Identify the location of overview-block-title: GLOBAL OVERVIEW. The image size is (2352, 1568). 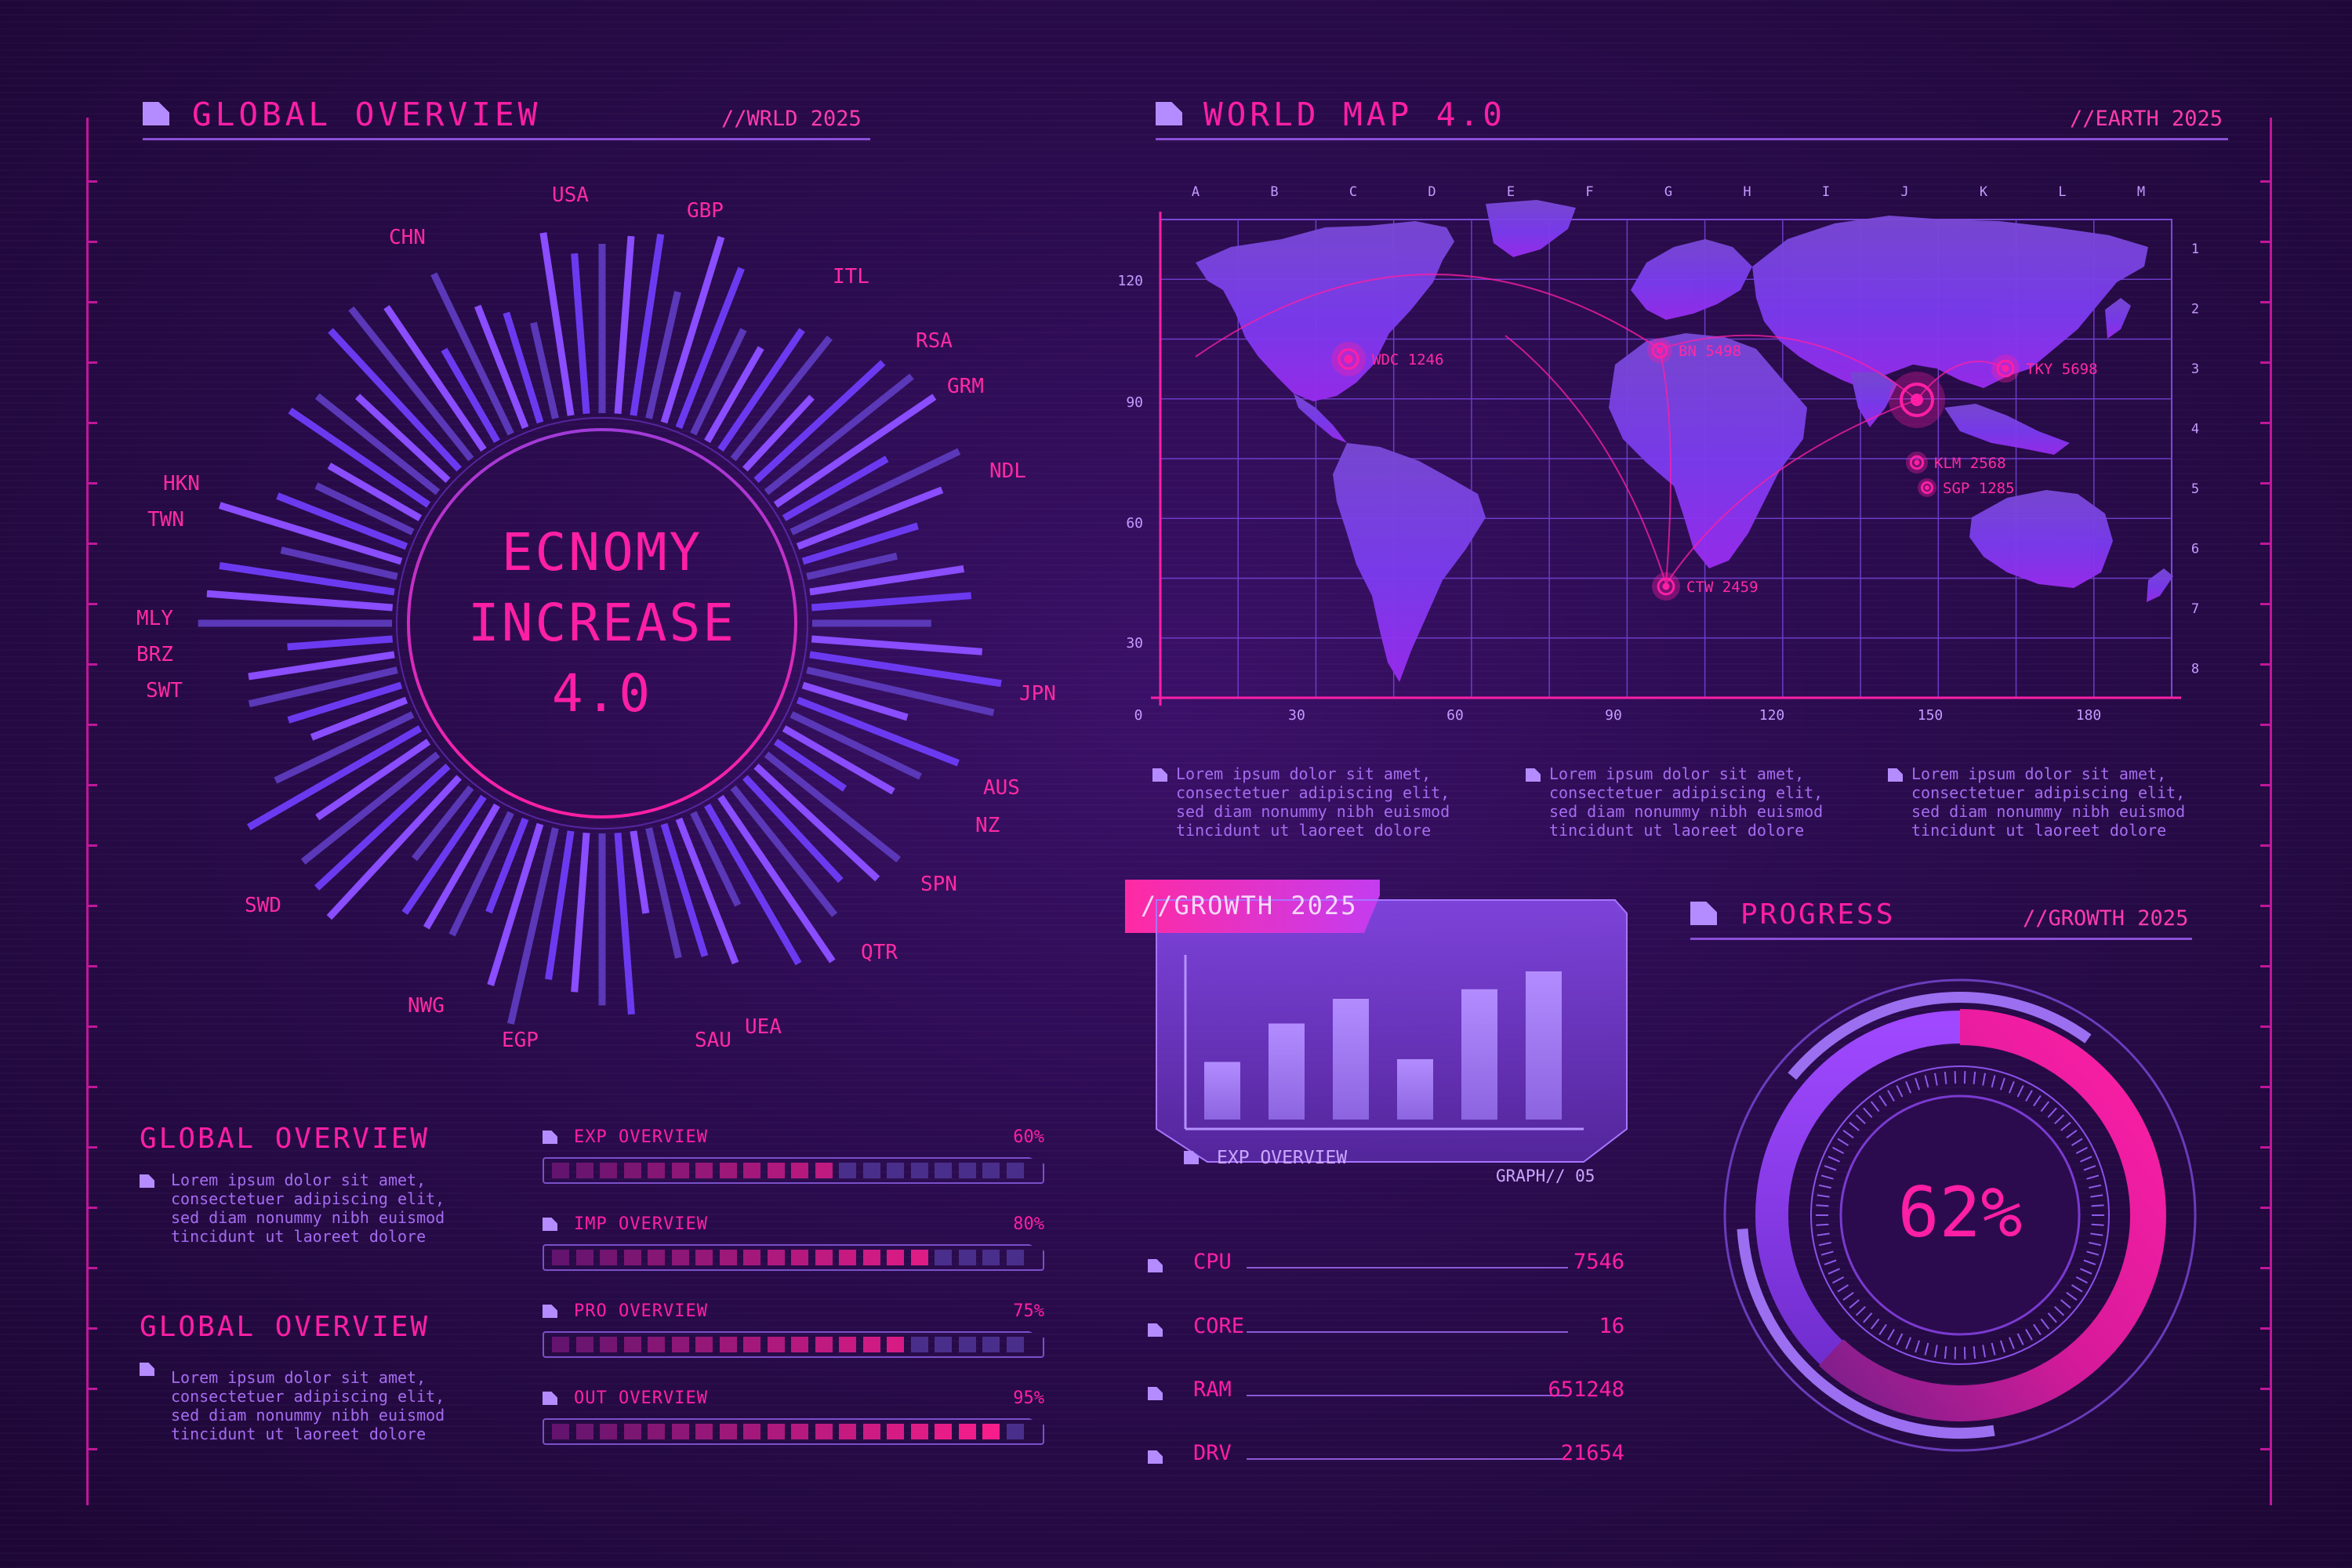
(285, 1327).